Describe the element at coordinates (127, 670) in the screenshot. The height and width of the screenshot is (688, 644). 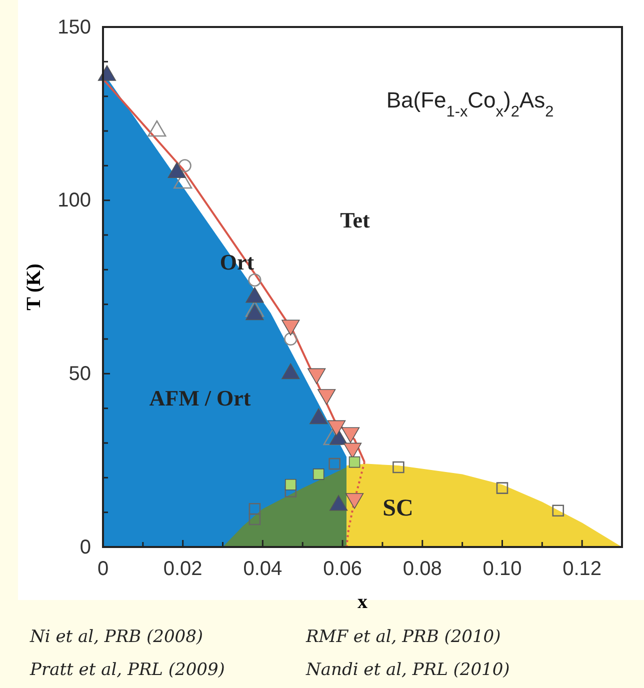
I see `text: Pratt et al, PRL (2009)` at that location.